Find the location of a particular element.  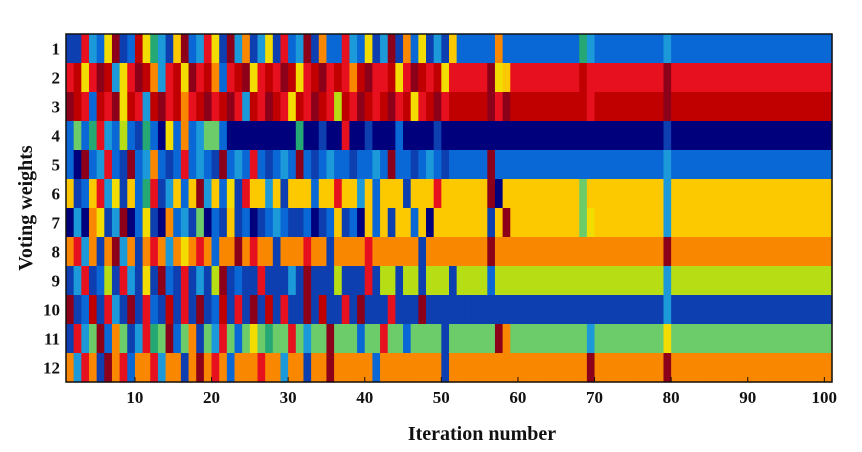

x-tick-label: 100 is located at coordinates (825, 397).